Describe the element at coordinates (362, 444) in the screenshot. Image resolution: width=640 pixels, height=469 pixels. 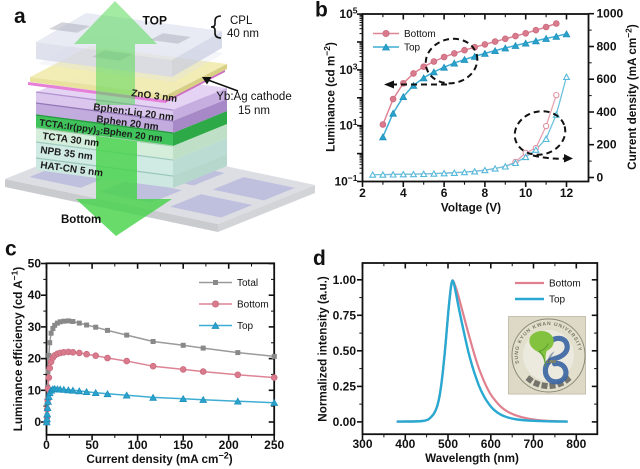
I see `svg-text: 300` at that location.